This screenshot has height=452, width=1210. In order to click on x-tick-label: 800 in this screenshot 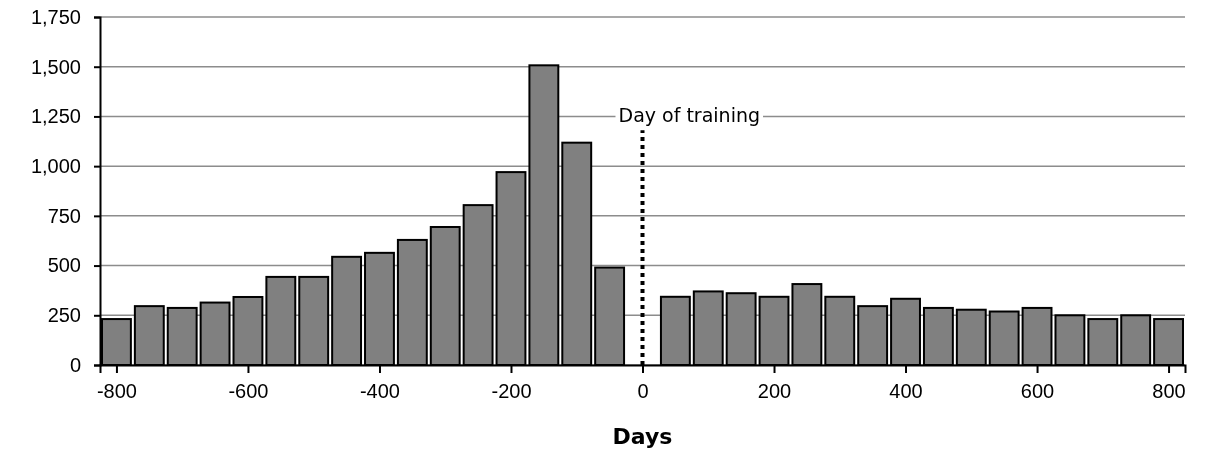, I will do `click(1169, 391)`.